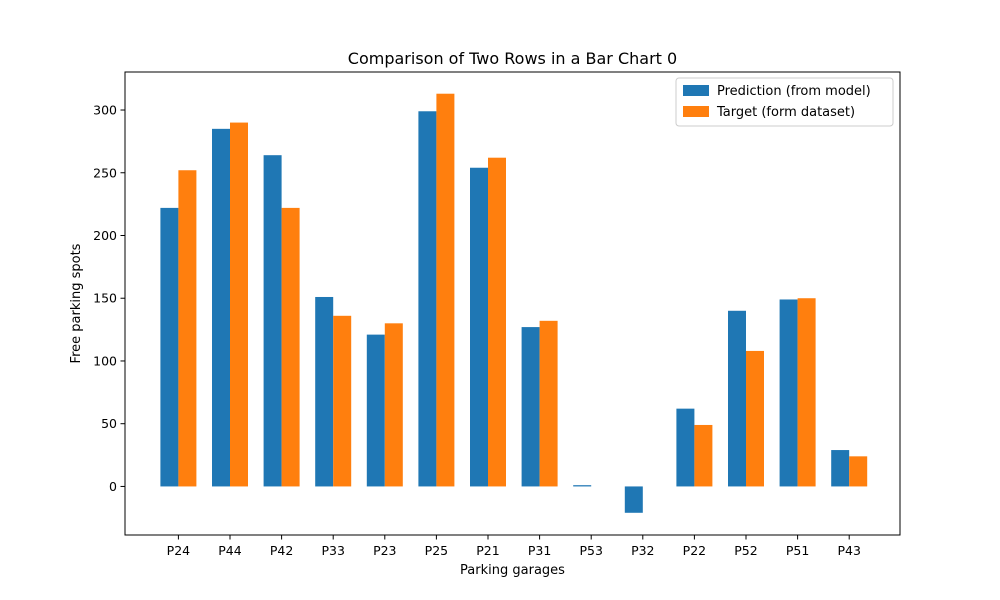 This screenshot has height=600, width=1000. What do you see at coordinates (272, 321) in the screenshot?
I see `bar-series-1-p42` at bounding box center [272, 321].